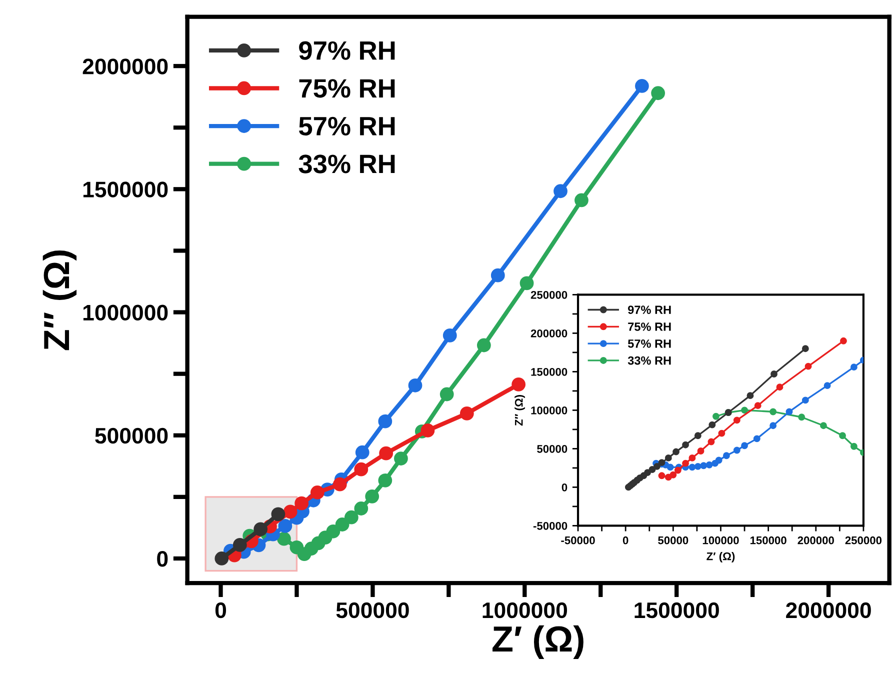  Describe the element at coordinates (549, 294) in the screenshot. I see `y-tick-label: 250000` at that location.